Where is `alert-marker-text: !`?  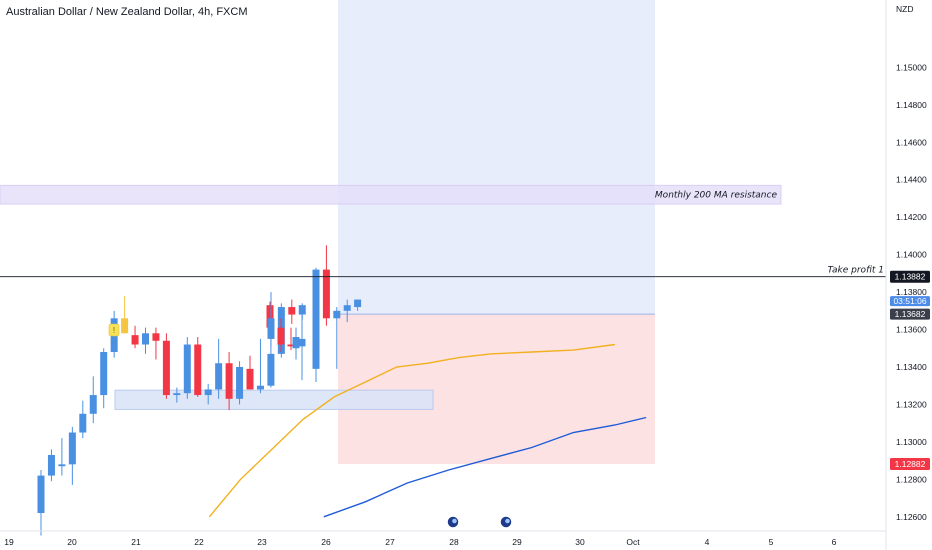 alert-marker-text: ! is located at coordinates (114, 330).